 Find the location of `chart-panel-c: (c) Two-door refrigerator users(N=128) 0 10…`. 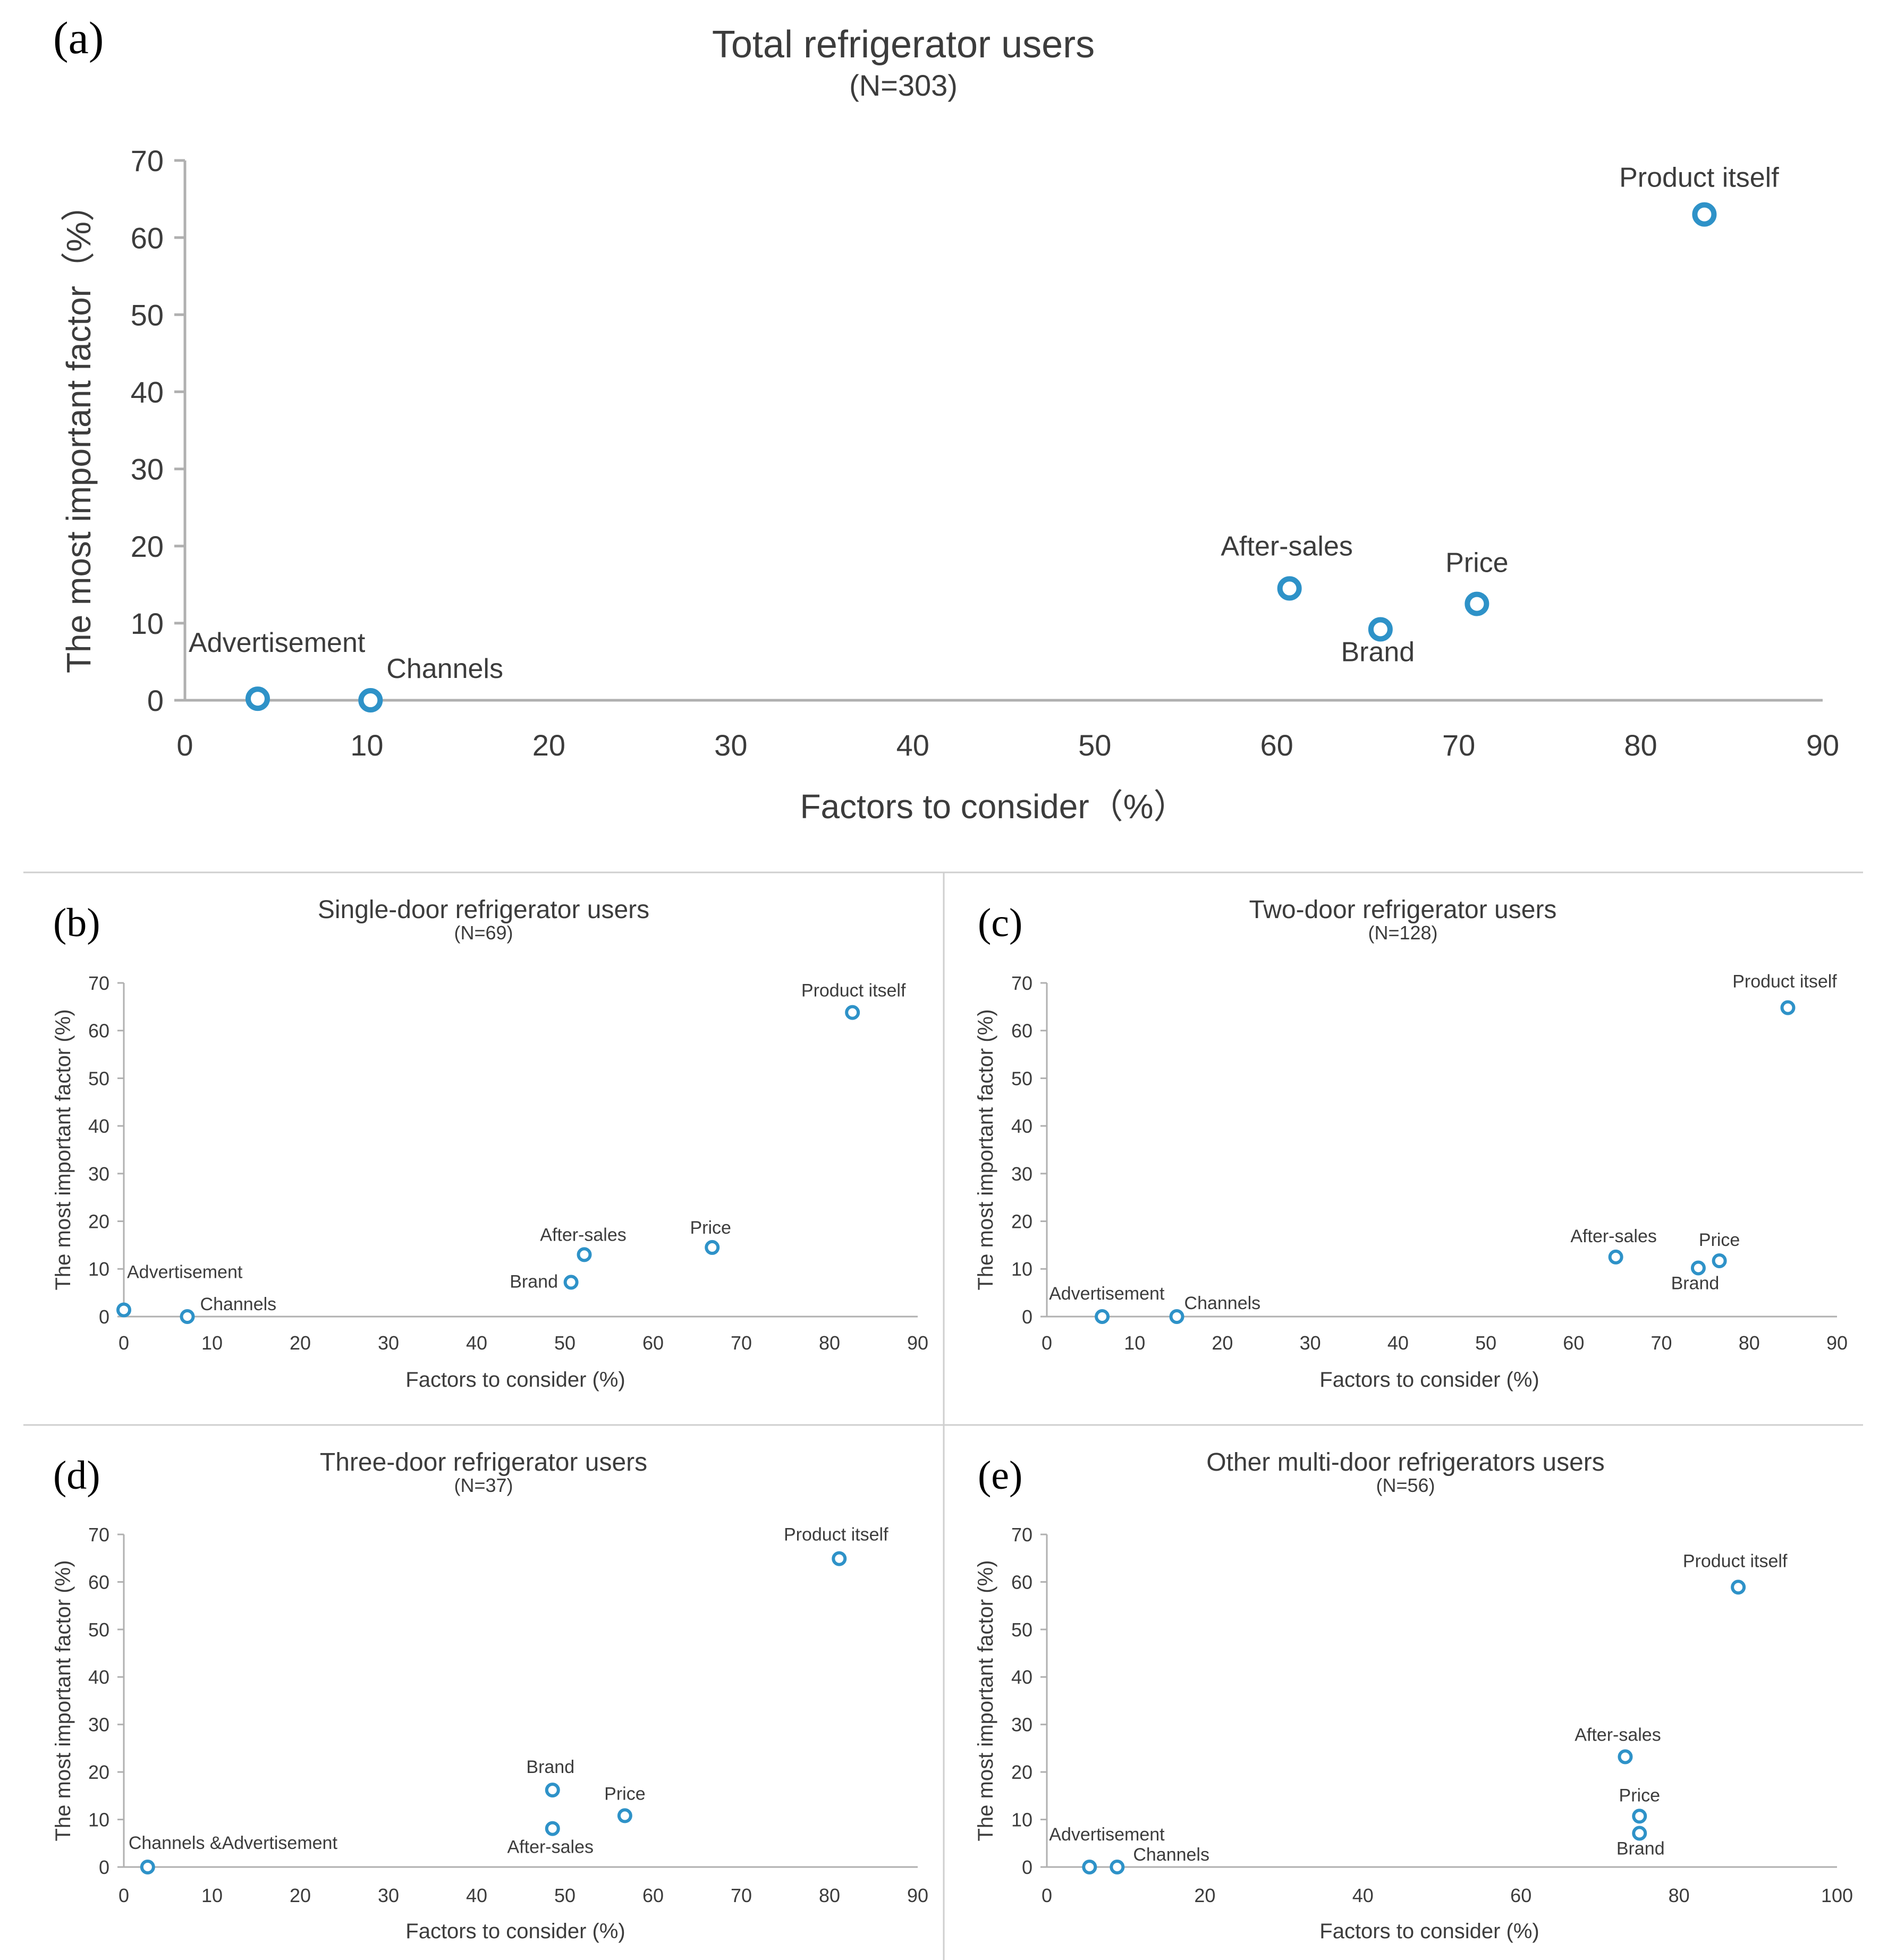

chart-panel-c: (c) Two-door refrigerator users(N=128) 0 10… is located at coordinates (1411, 1143).